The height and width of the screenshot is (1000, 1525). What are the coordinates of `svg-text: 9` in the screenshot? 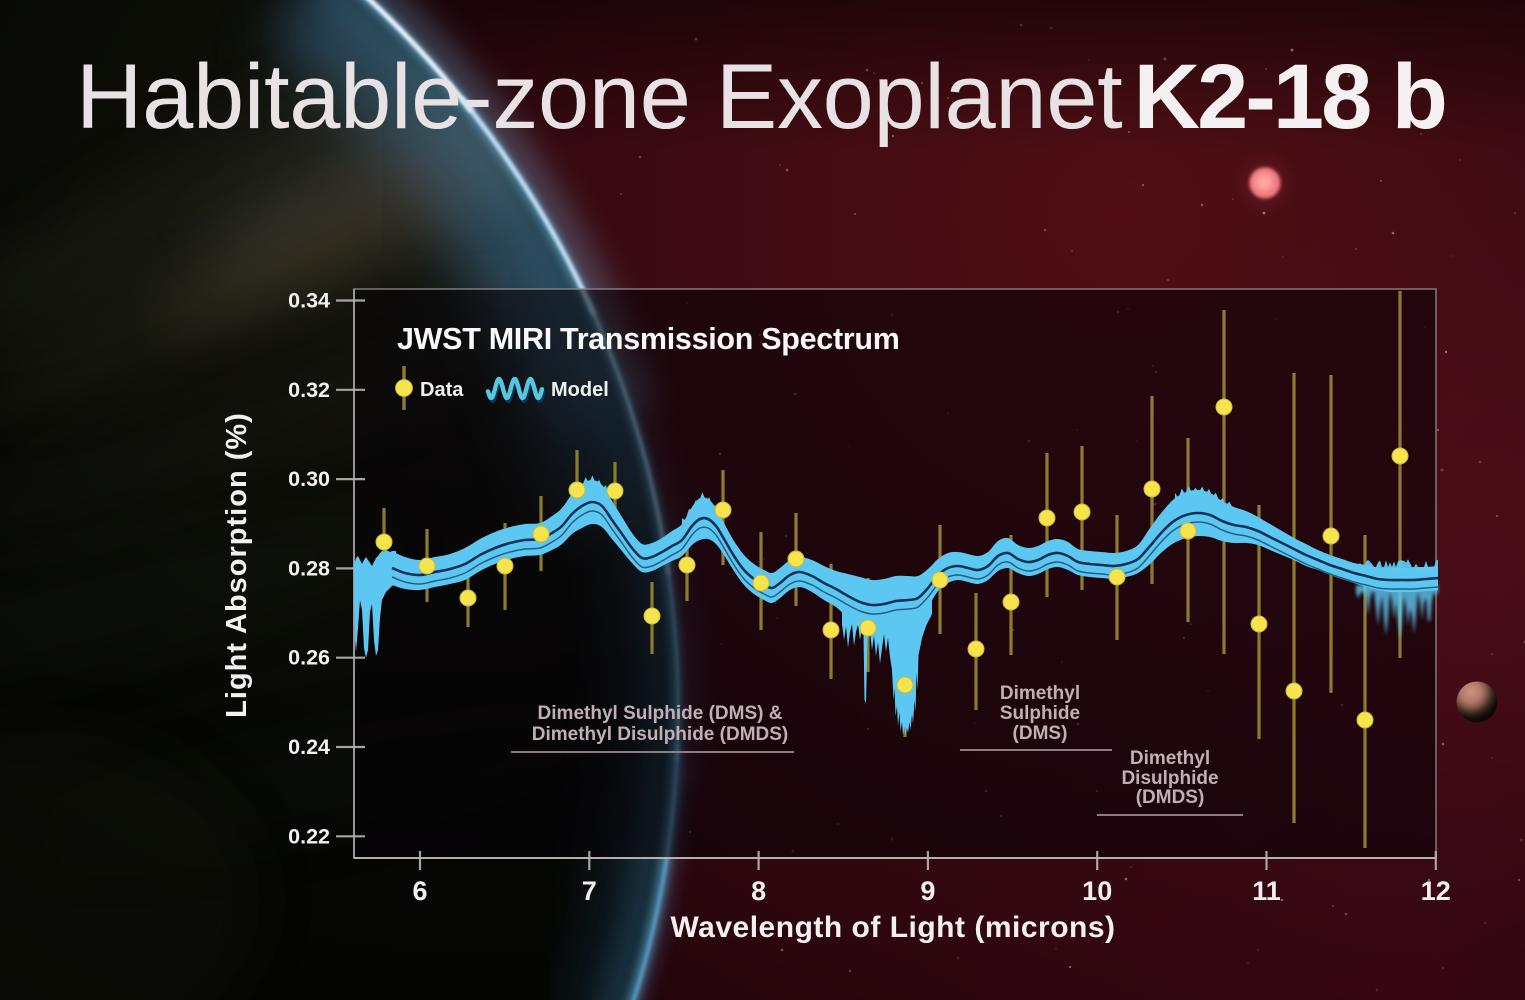 It's located at (927, 891).